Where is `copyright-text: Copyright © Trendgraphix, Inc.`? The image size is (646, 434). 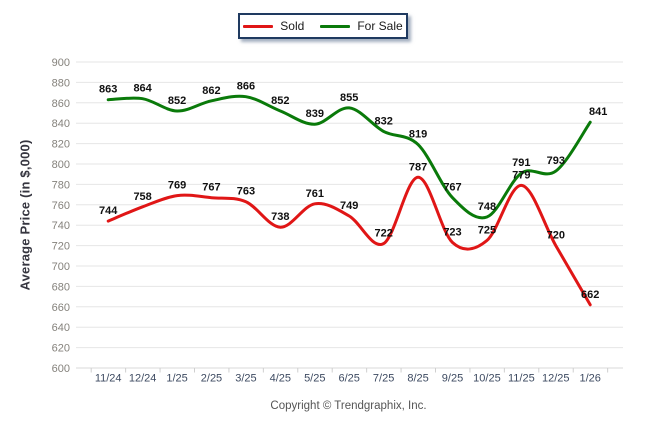 copyright-text: Copyright © Trendgraphix, Inc. is located at coordinates (348, 406).